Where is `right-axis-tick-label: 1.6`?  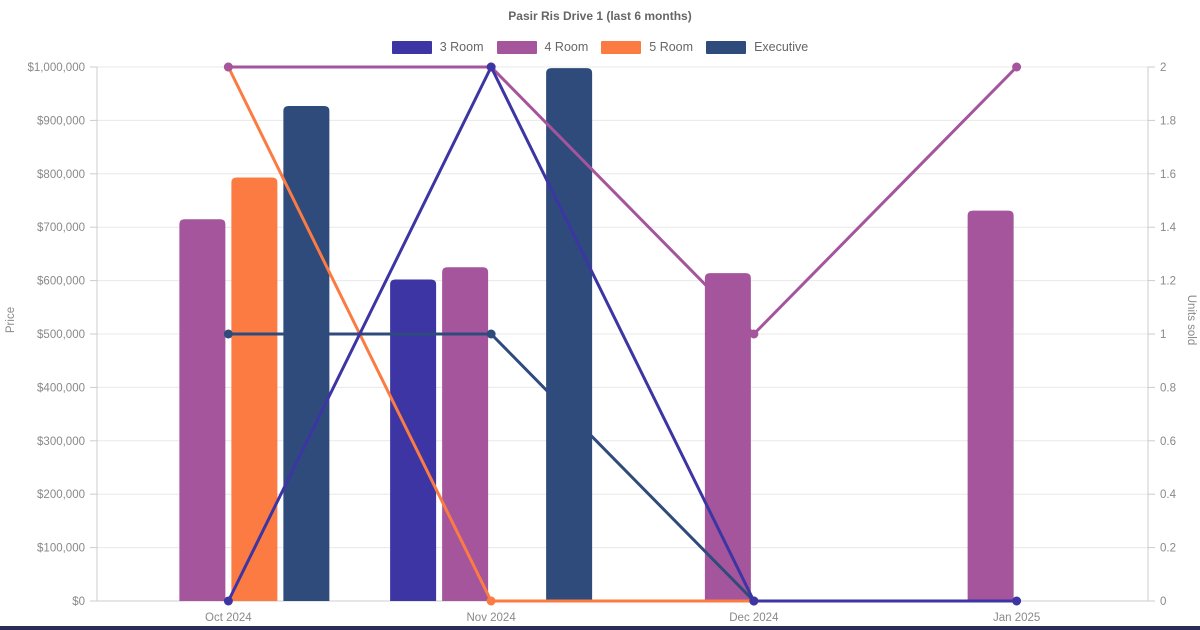
right-axis-tick-label: 1.6 is located at coordinates (1168, 175).